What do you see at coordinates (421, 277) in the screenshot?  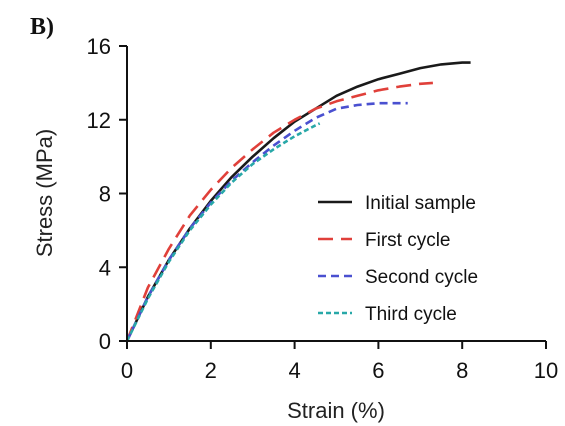 I see `legend-label: Second cycle` at bounding box center [421, 277].